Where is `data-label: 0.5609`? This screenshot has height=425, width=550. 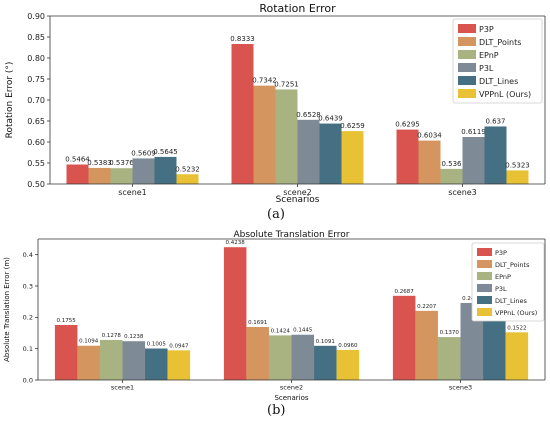 data-label: 0.5609 is located at coordinates (143, 153).